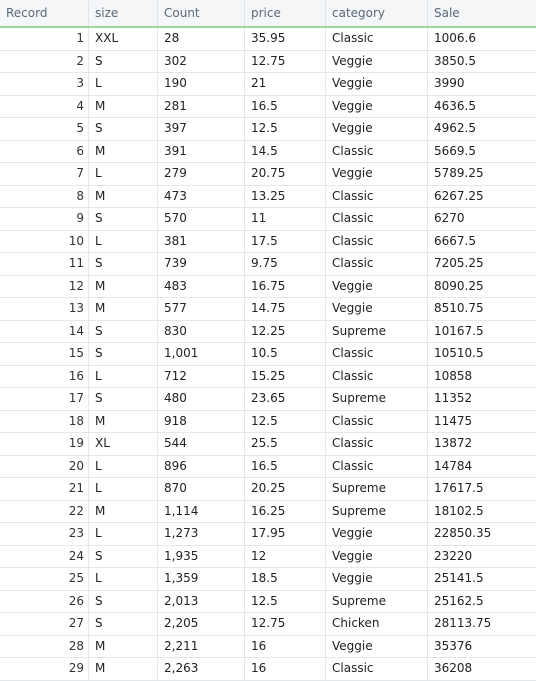 Image resolution: width=536 pixels, height=681 pixels. What do you see at coordinates (268, 556) in the screenshot?
I see `table-row: 24 S 1,935 12 Veggie 23220` at bounding box center [268, 556].